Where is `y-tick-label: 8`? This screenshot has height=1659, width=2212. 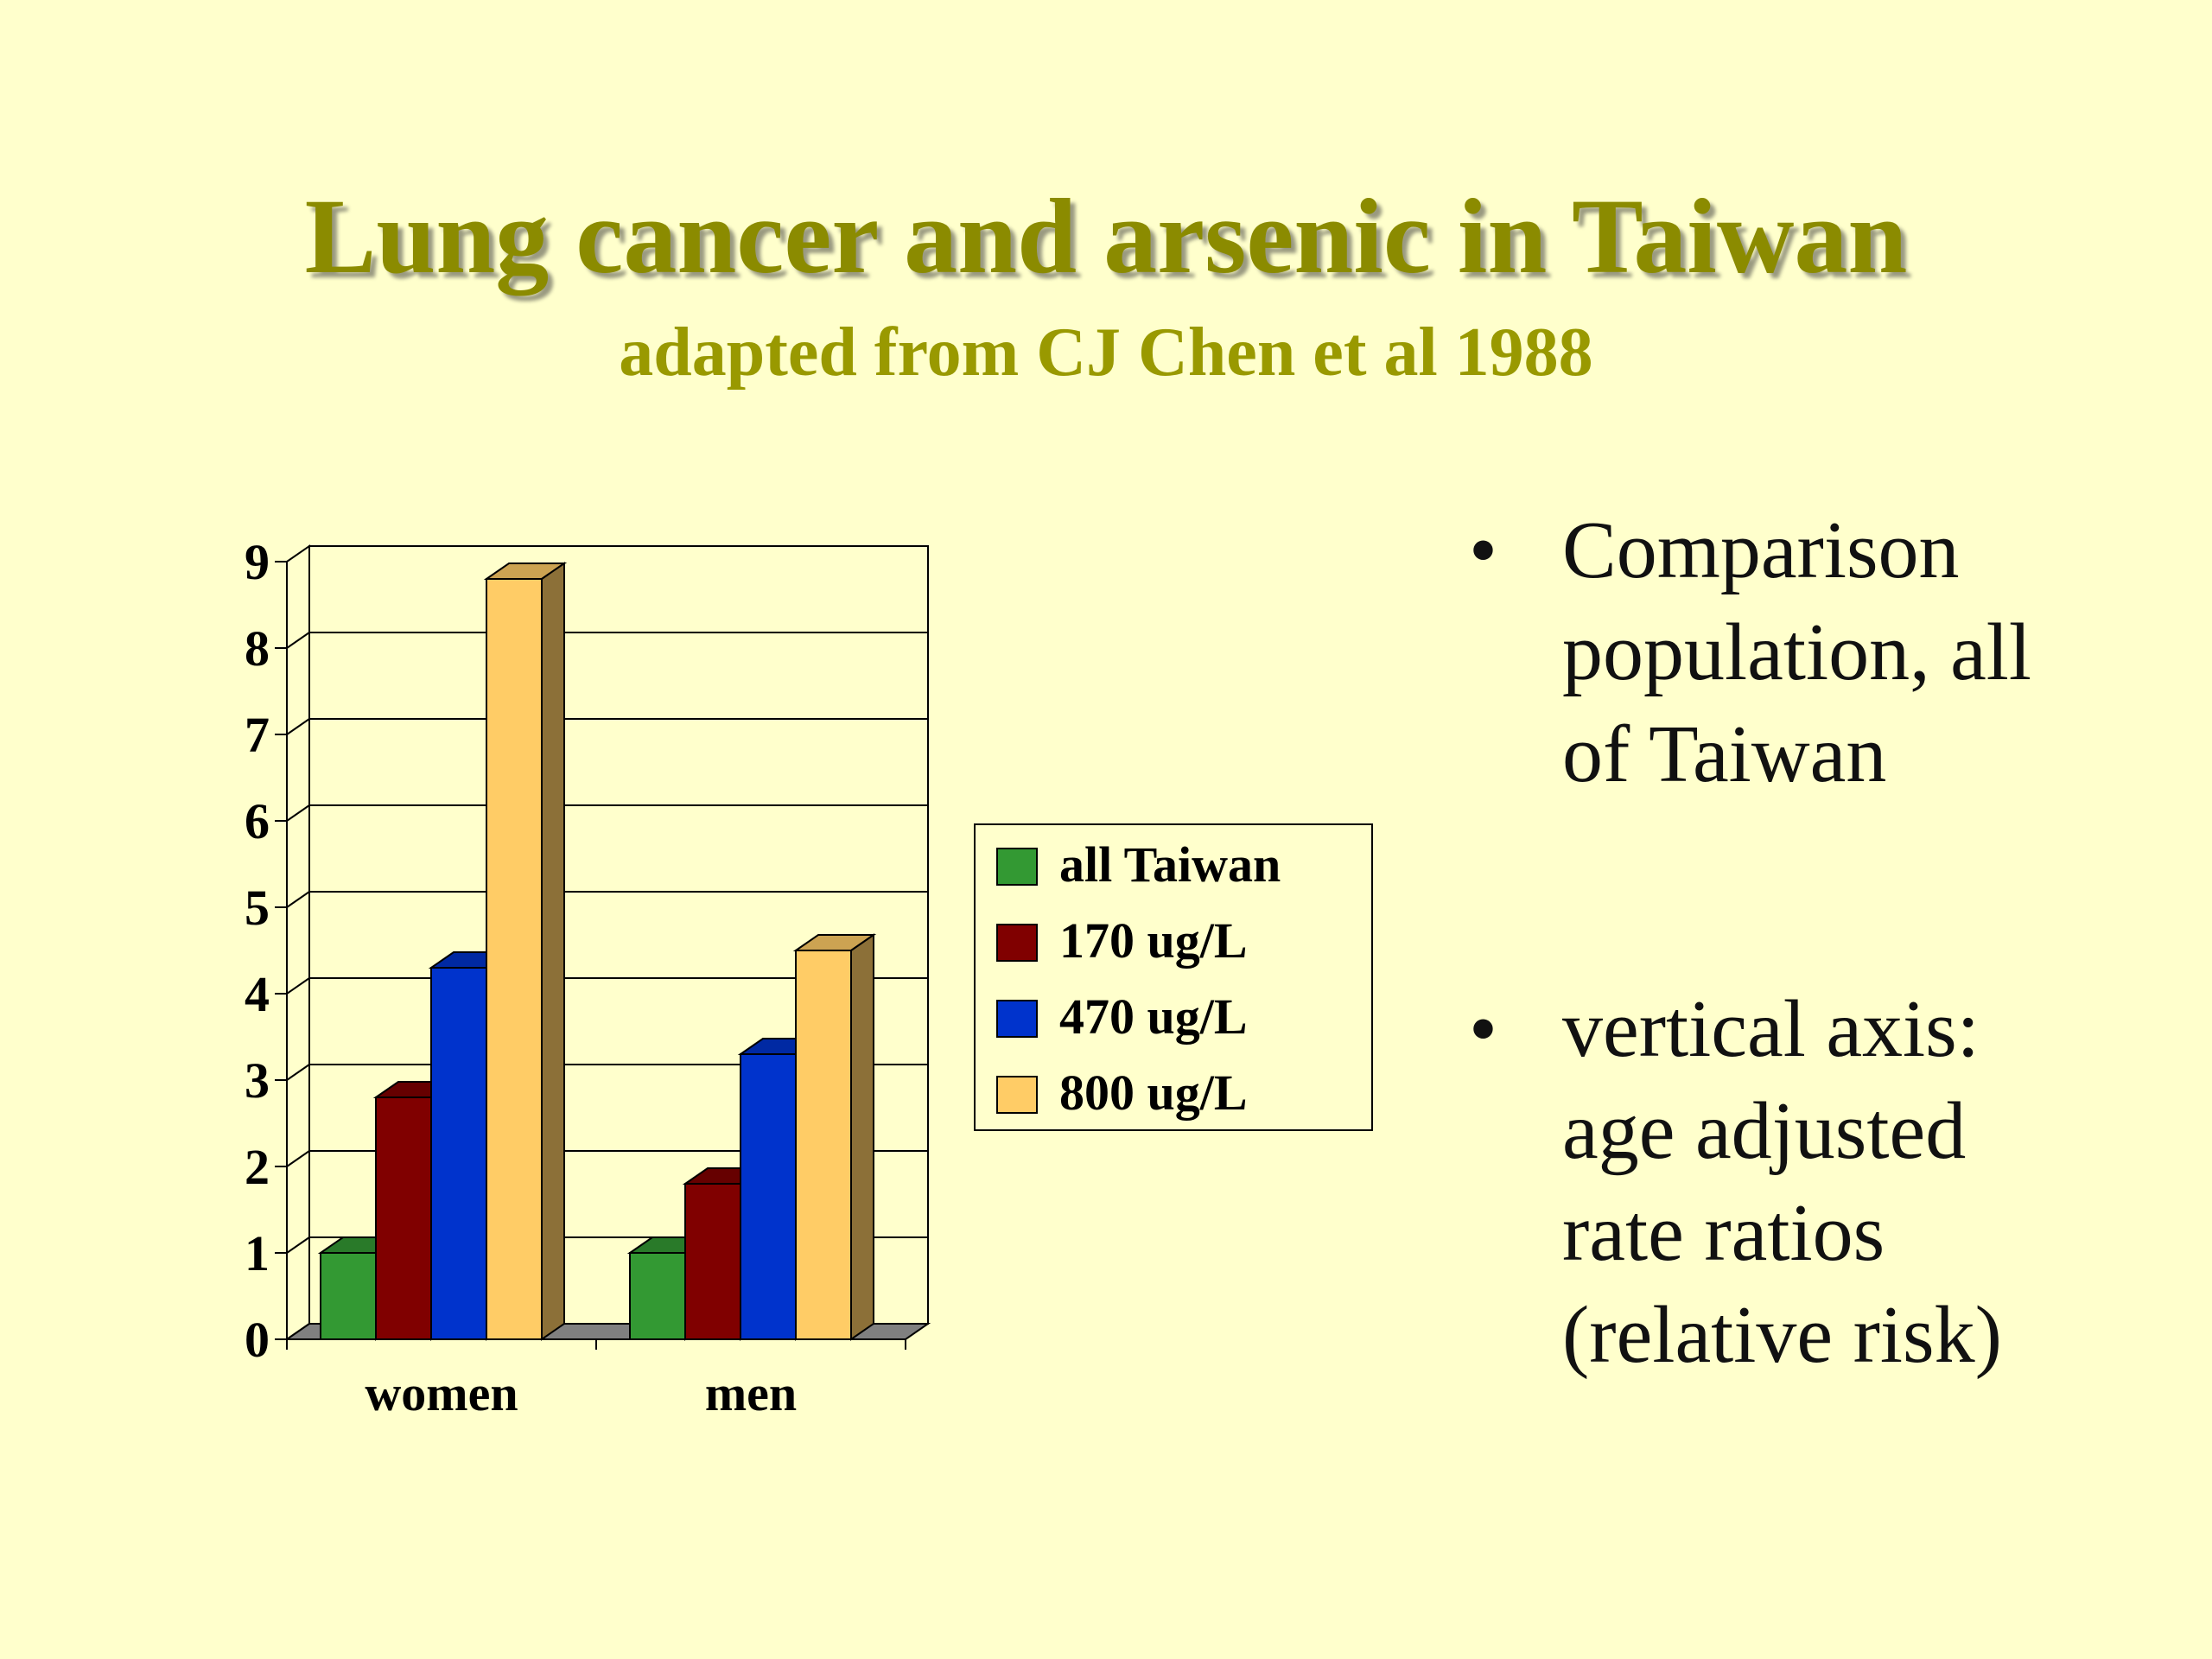
y-tick-label: 8 is located at coordinates (257, 648).